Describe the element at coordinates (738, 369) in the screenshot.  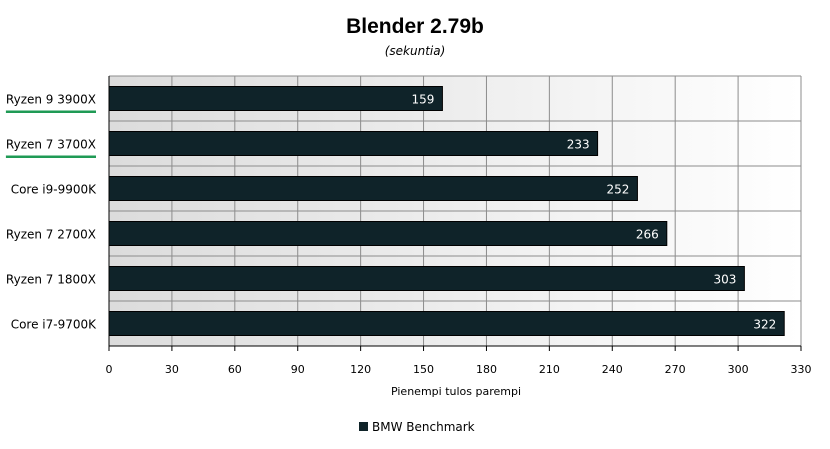
I see `x-tick-label: 300` at that location.